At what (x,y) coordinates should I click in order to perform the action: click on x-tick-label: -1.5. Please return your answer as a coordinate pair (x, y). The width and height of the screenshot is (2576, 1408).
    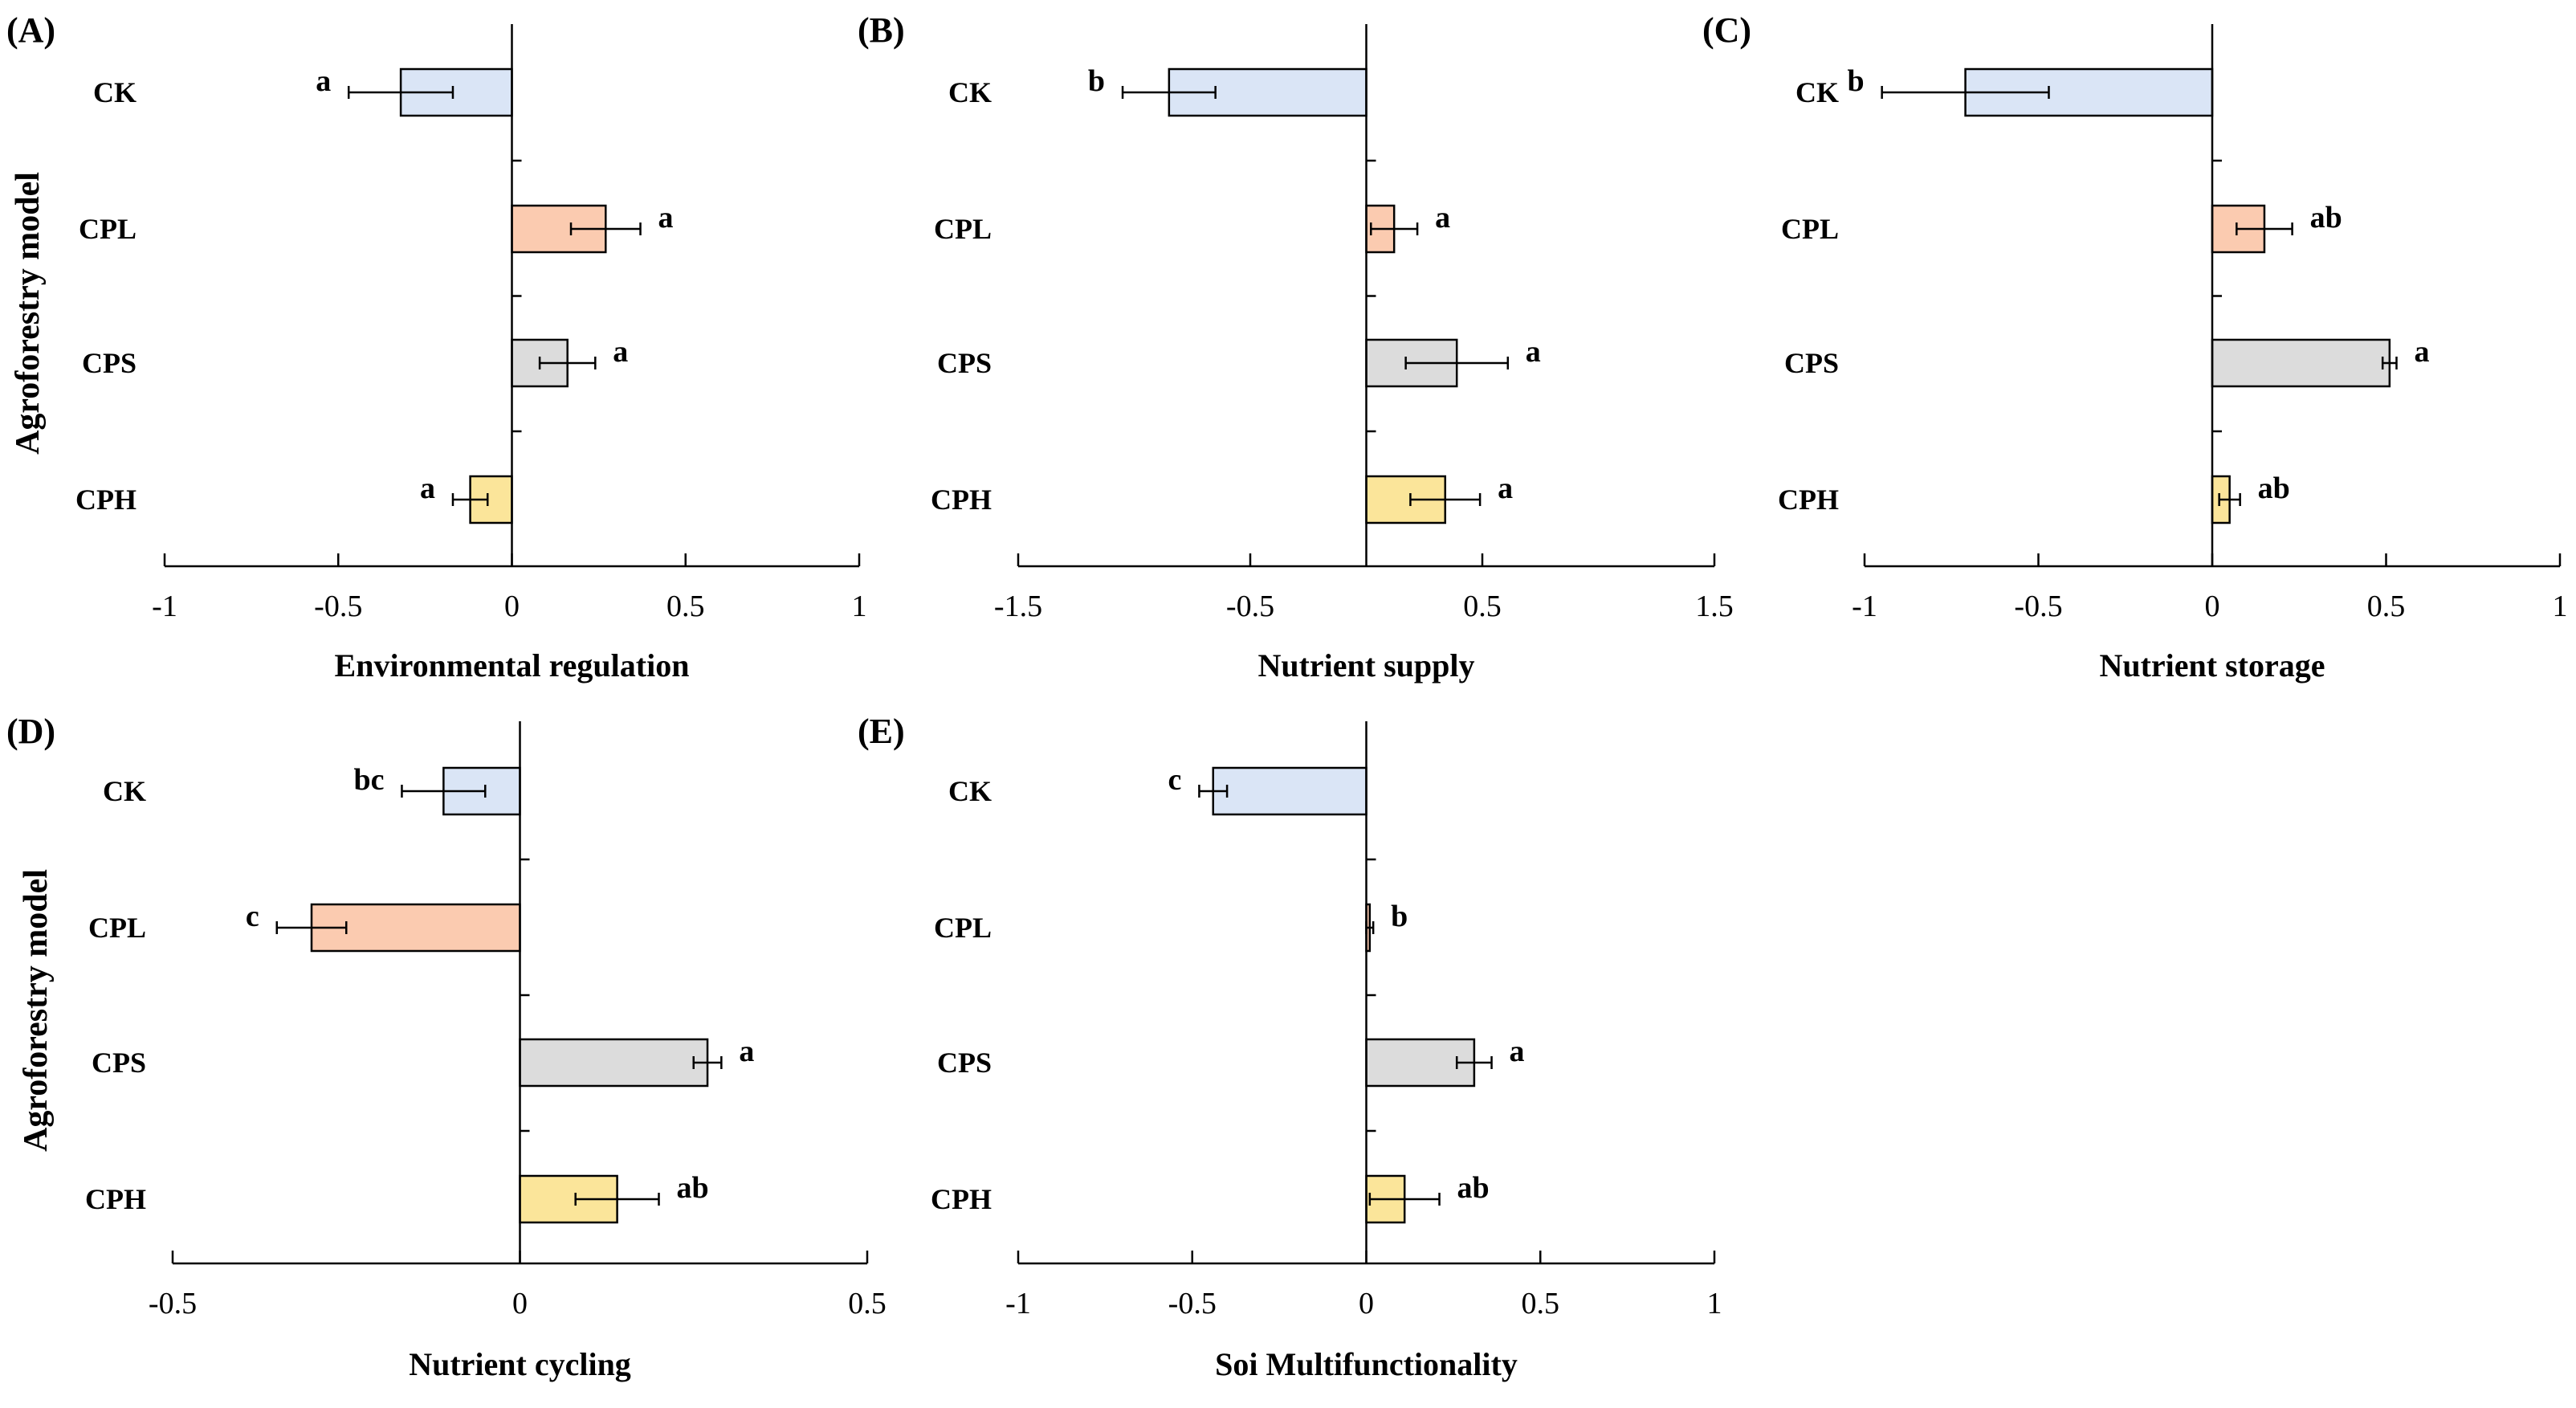
    Looking at the image, I should click on (1018, 606).